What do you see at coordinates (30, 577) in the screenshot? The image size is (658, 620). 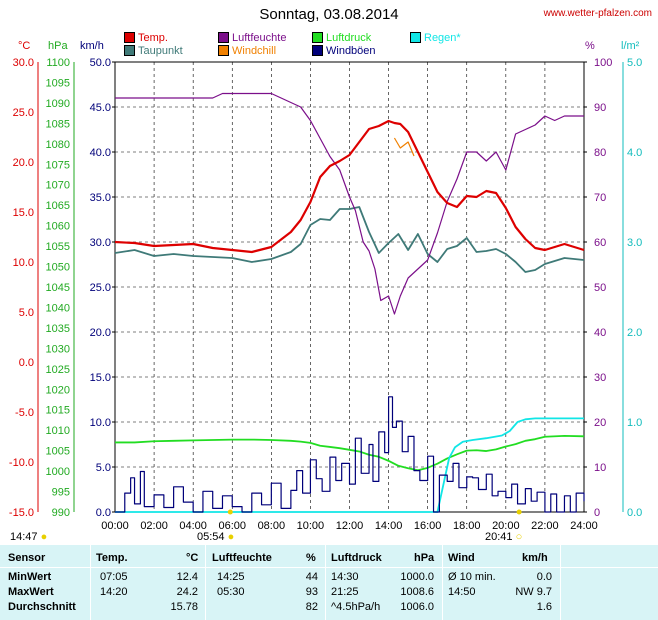 I see `stat-label: MinWert` at bounding box center [30, 577].